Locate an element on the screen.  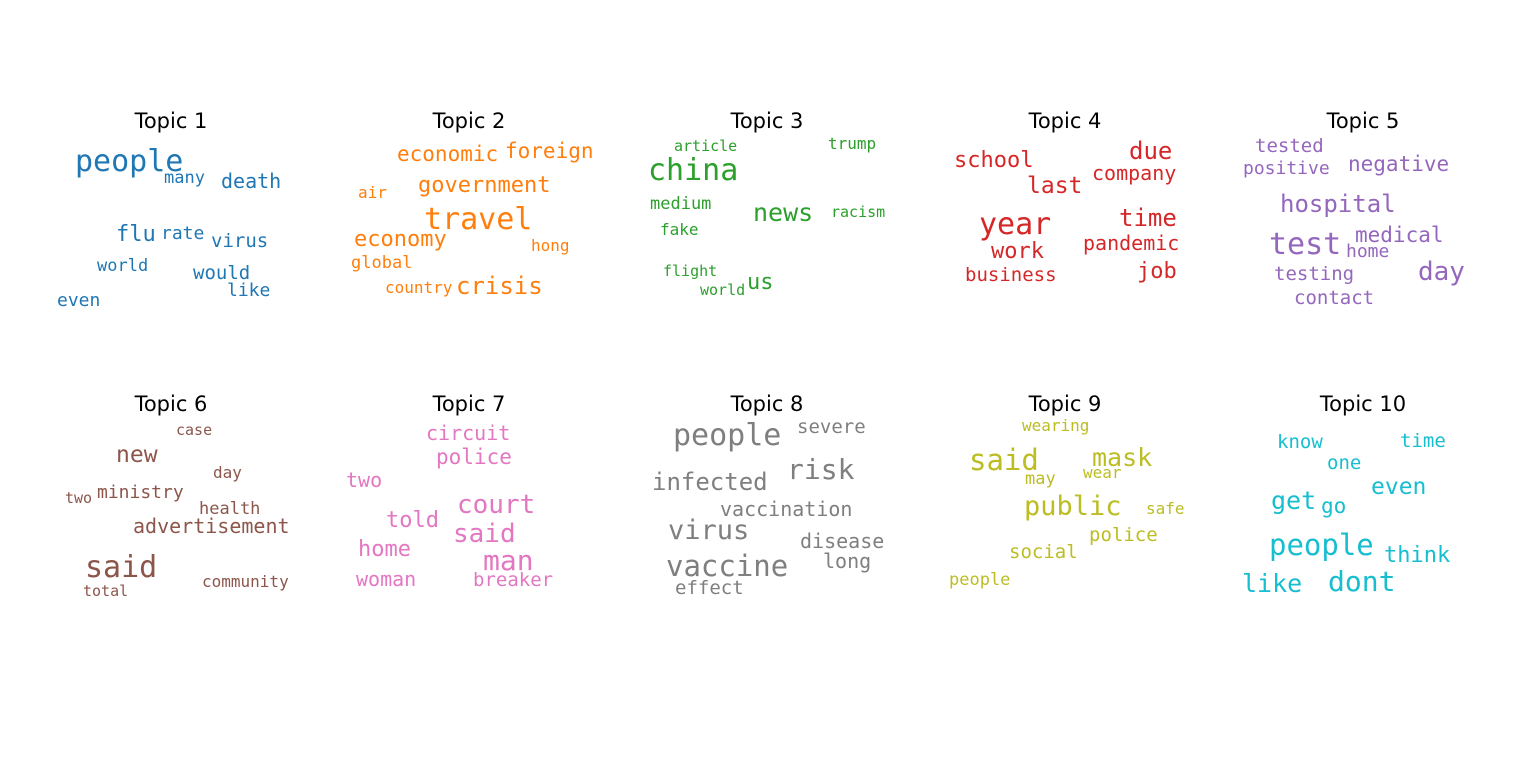
topic-title: Topic 10 is located at coordinates (1363, 404).